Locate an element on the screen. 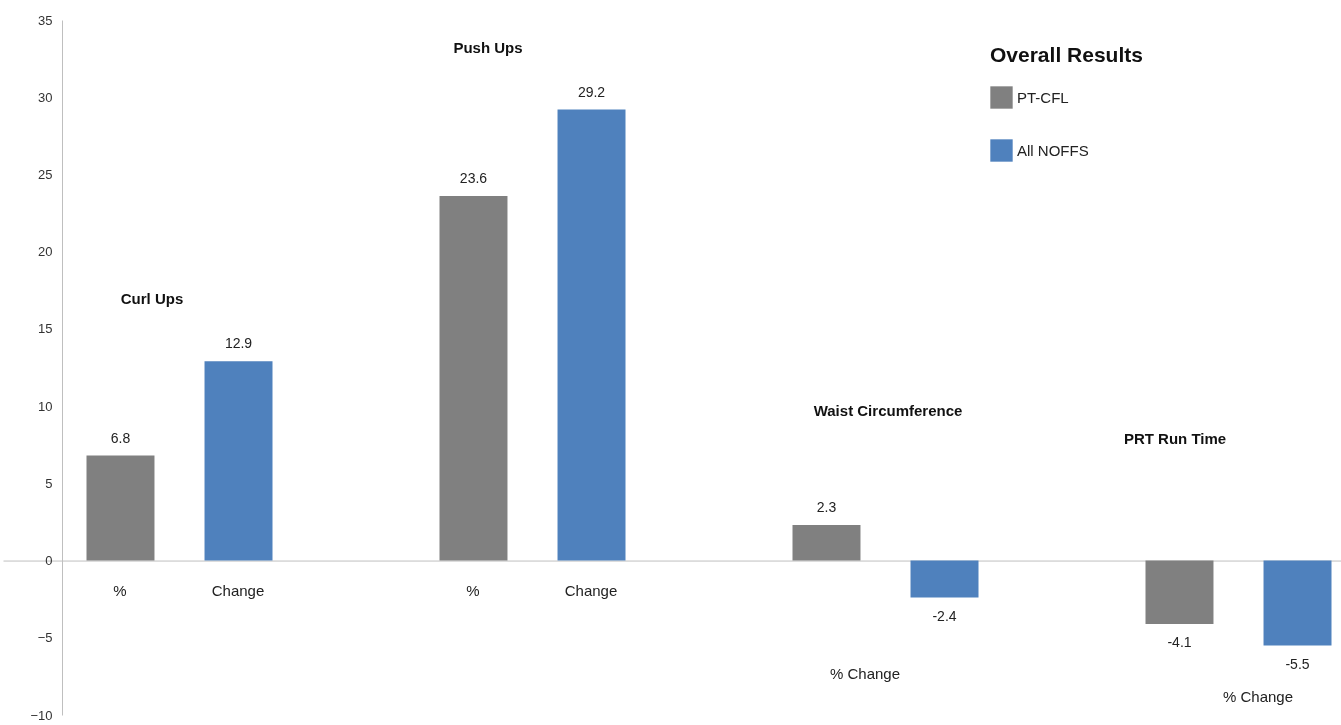 This screenshot has width=1341, height=725. y-tick-label: 30 is located at coordinates (45, 97).